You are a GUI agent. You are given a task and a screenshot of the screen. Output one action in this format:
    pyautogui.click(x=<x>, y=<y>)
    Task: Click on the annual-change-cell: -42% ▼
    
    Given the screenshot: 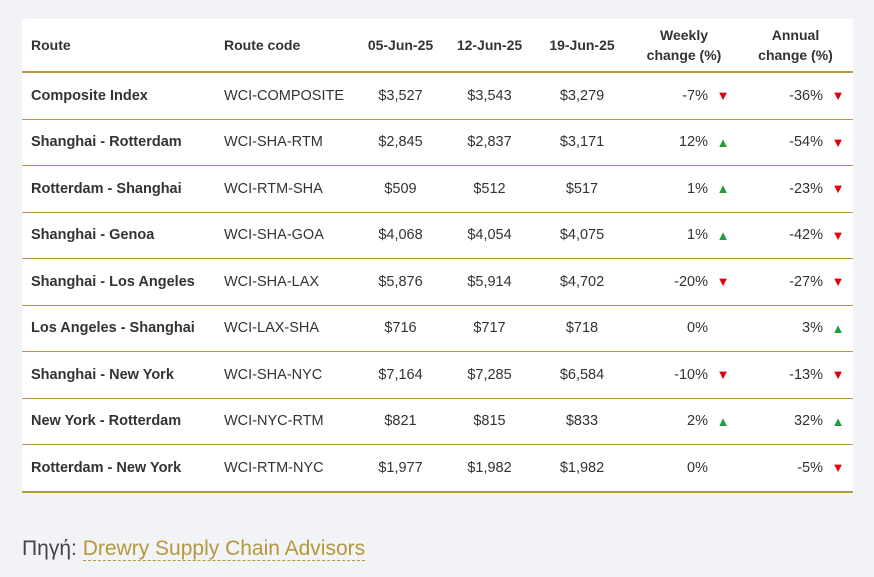 What is the action you would take?
    pyautogui.click(x=795, y=235)
    